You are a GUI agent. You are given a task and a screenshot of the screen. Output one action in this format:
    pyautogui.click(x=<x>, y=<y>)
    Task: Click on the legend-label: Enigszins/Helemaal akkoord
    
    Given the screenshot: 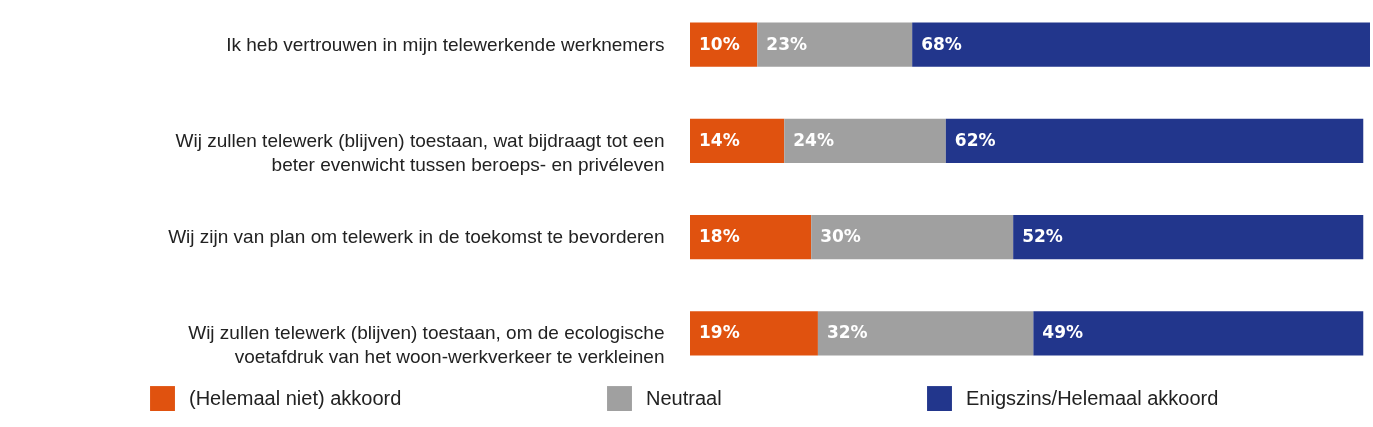 What is the action you would take?
    pyautogui.click(x=1092, y=397)
    